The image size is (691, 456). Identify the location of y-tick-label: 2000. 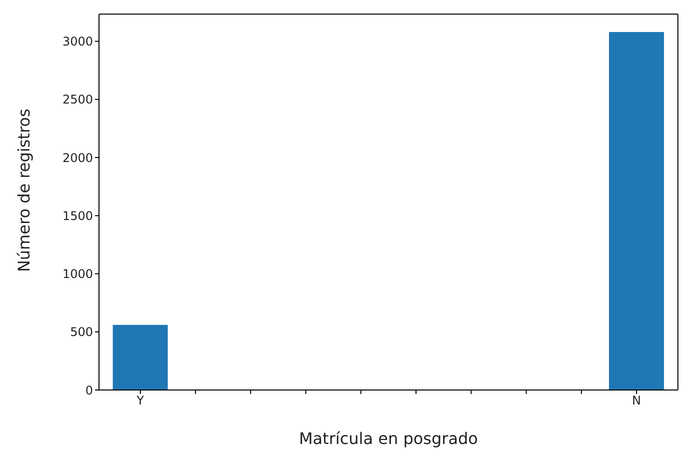
(77, 157).